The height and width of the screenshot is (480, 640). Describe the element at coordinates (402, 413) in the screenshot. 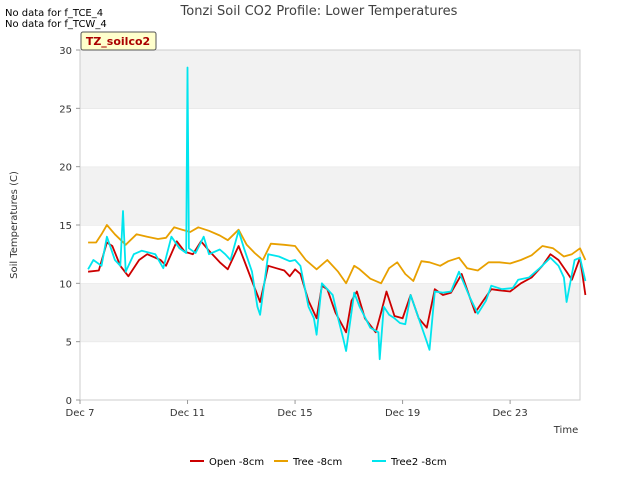

I see `x-tick-label: Dec 19` at that location.